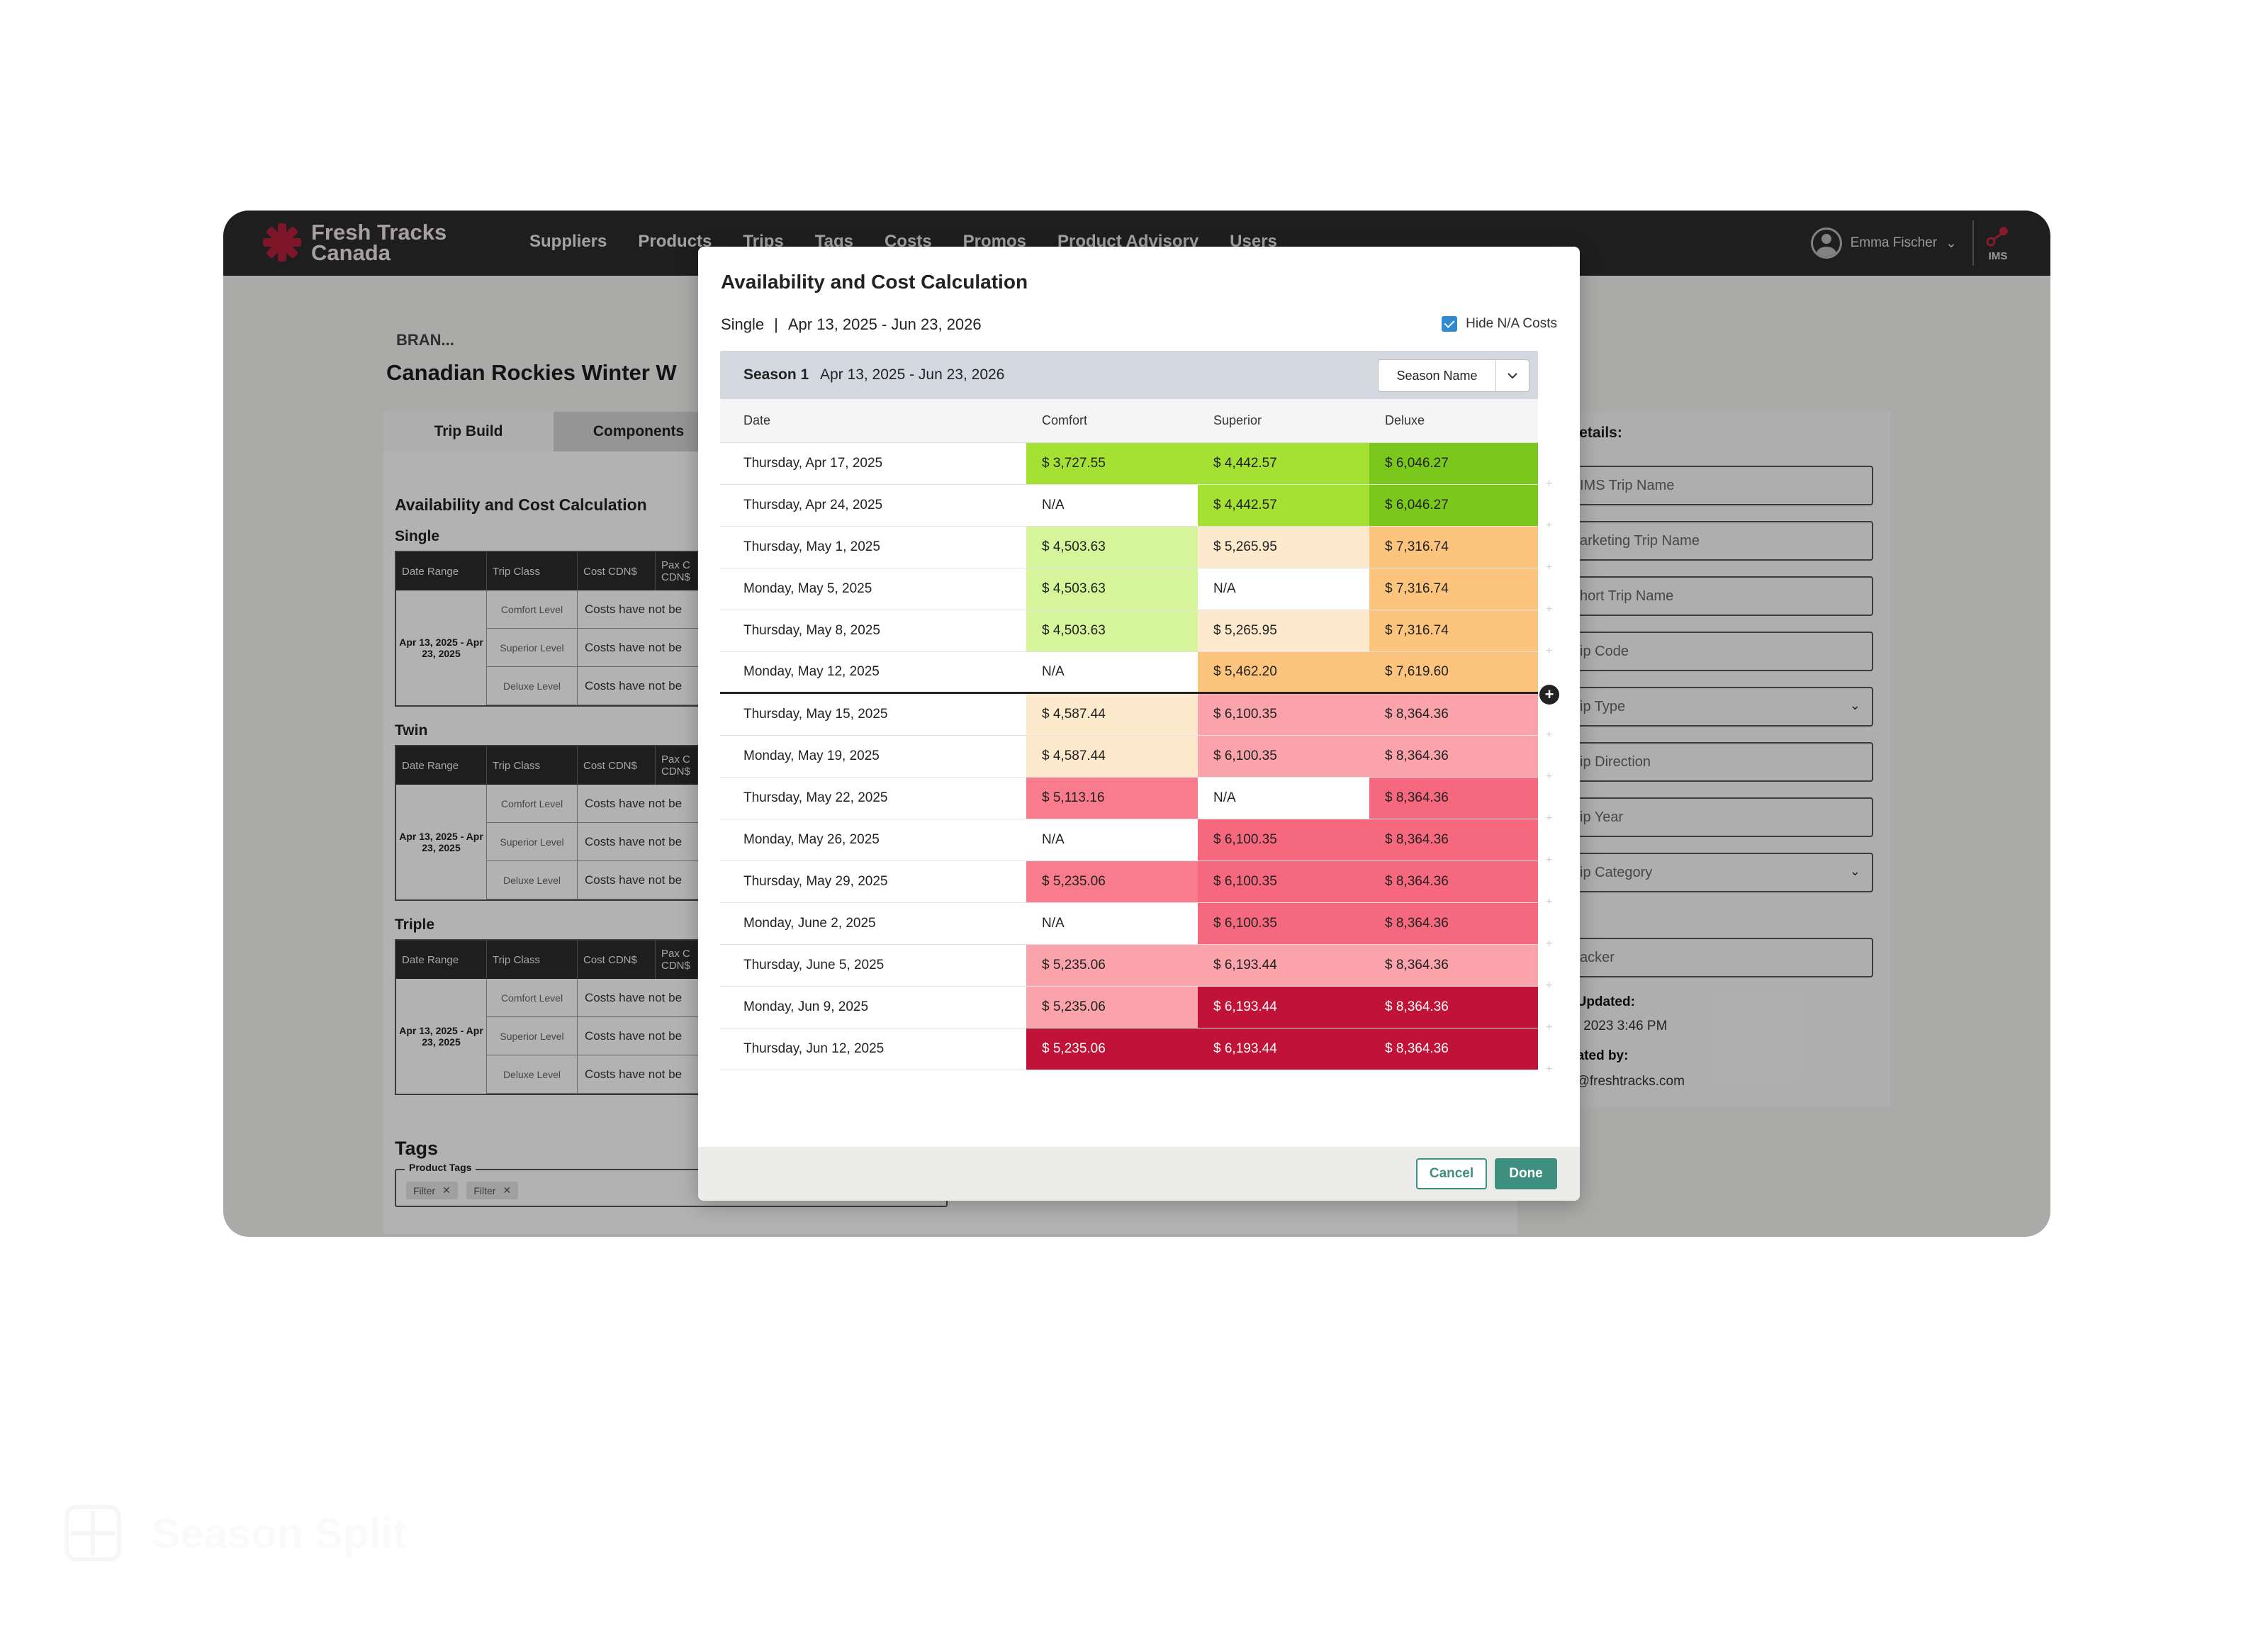 Image resolution: width=2268 pixels, height=1626 pixels. What do you see at coordinates (811, 630) in the screenshot?
I see `date-cell: Thursday, May 8, 2025` at bounding box center [811, 630].